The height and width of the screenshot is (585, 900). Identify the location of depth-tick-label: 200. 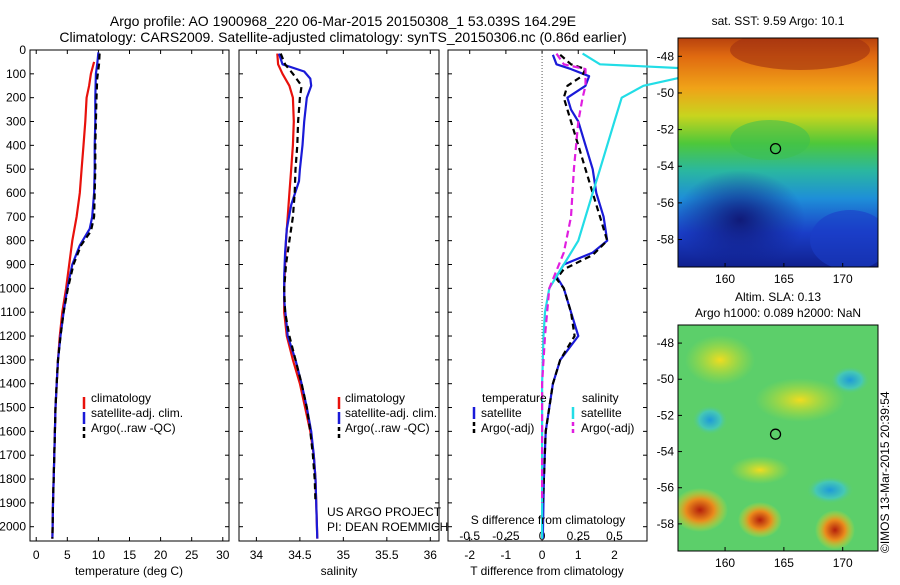
(16, 98).